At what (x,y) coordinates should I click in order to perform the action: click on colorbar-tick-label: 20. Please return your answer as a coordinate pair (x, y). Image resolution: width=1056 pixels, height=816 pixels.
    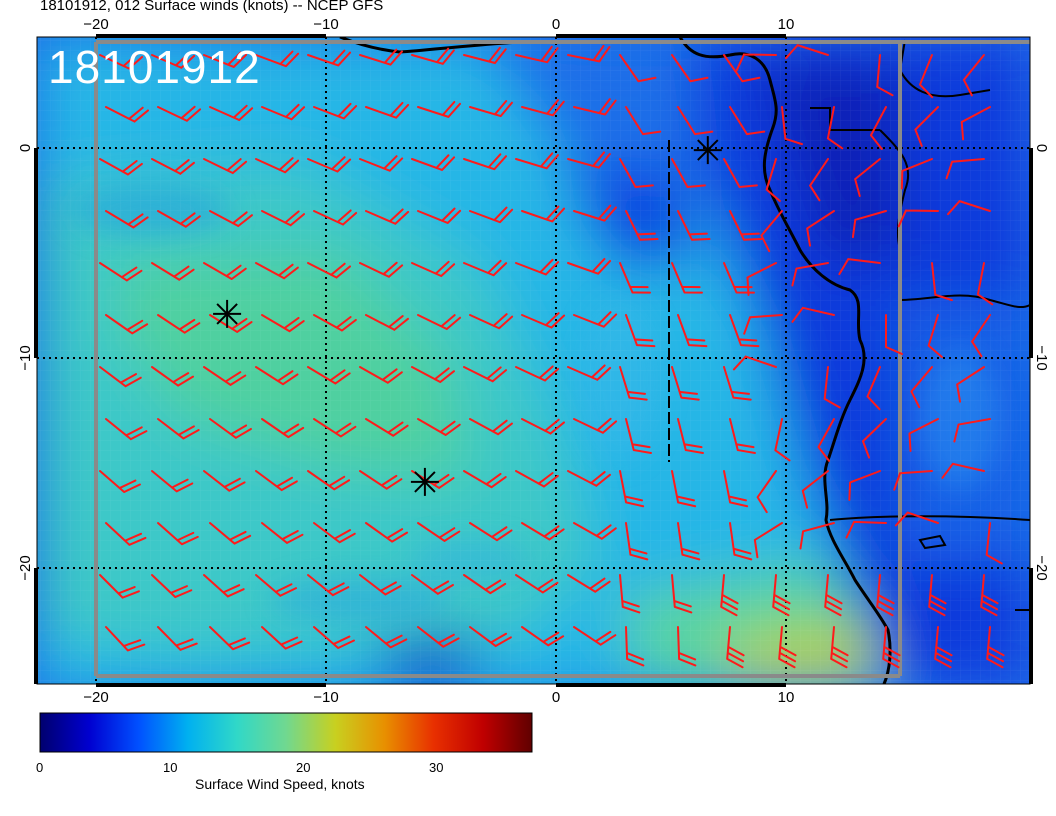
    Looking at the image, I should click on (303, 767).